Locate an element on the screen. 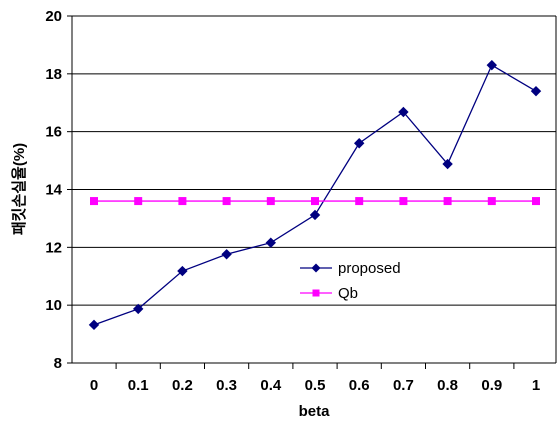  y-axis-title: 패킷손실율(%) is located at coordinates (19, 189).